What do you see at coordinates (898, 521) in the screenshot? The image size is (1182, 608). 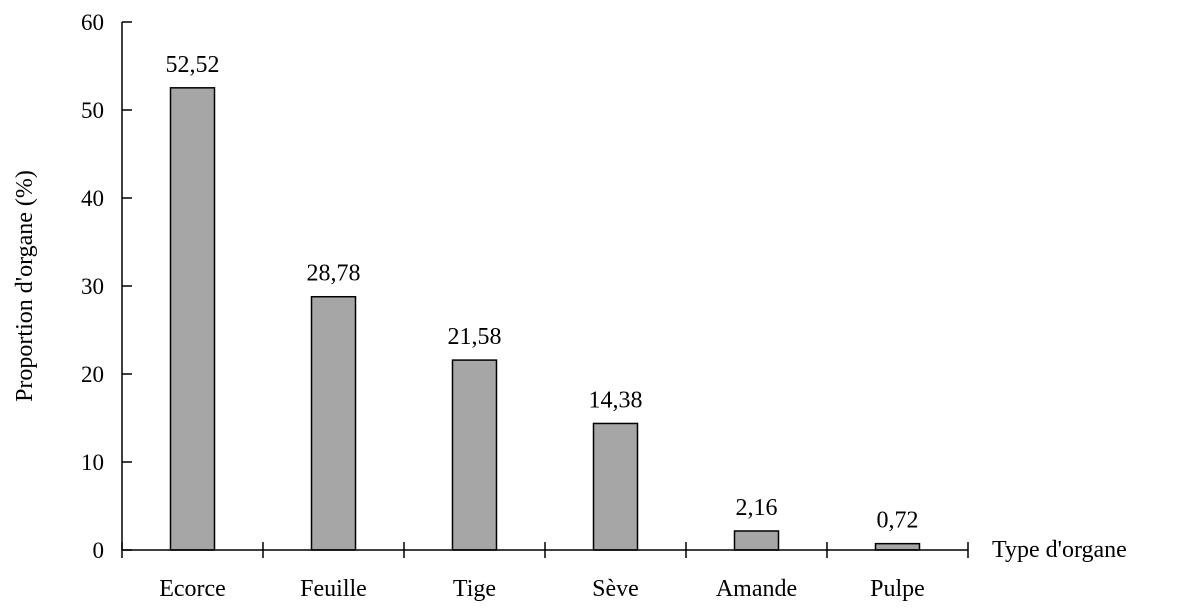 I see `data-label: 0,72` at bounding box center [898, 521].